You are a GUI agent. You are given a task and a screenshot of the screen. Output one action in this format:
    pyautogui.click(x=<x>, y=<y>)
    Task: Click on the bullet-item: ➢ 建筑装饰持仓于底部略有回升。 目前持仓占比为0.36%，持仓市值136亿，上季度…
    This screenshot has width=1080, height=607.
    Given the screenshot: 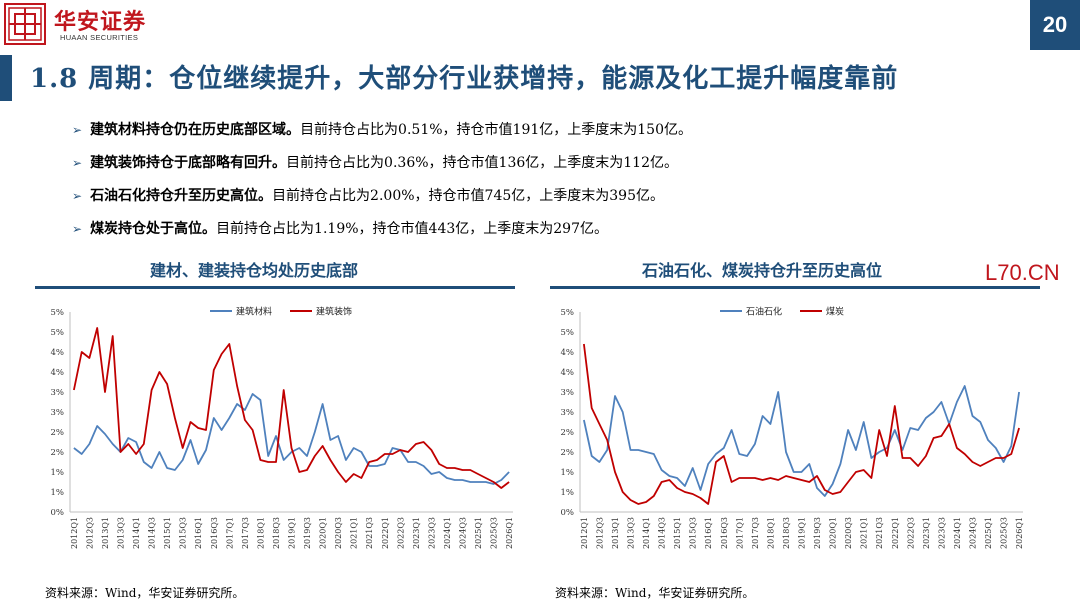 What is the action you would take?
    pyautogui.click(x=382, y=169)
    